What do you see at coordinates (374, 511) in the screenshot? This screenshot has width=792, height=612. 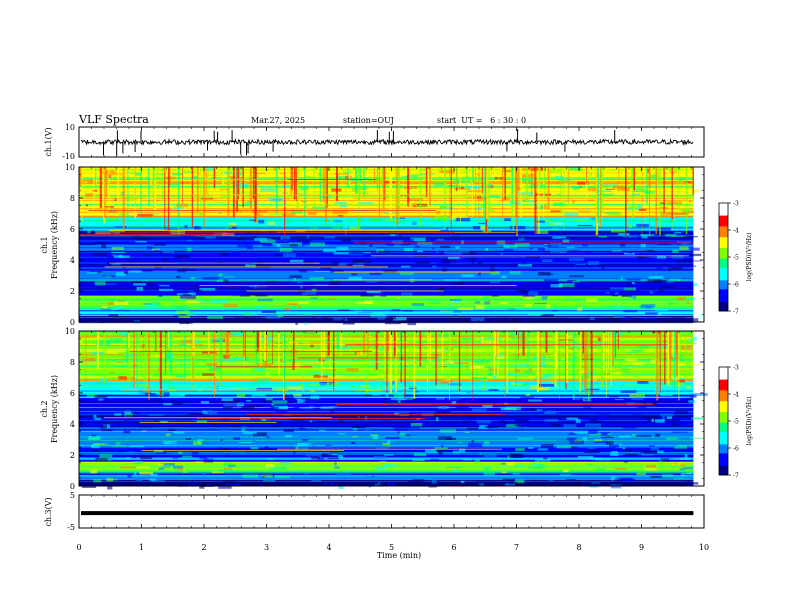 I see `ch3-waveform-panel: 5 -5 ch.3(V)` at bounding box center [374, 511].